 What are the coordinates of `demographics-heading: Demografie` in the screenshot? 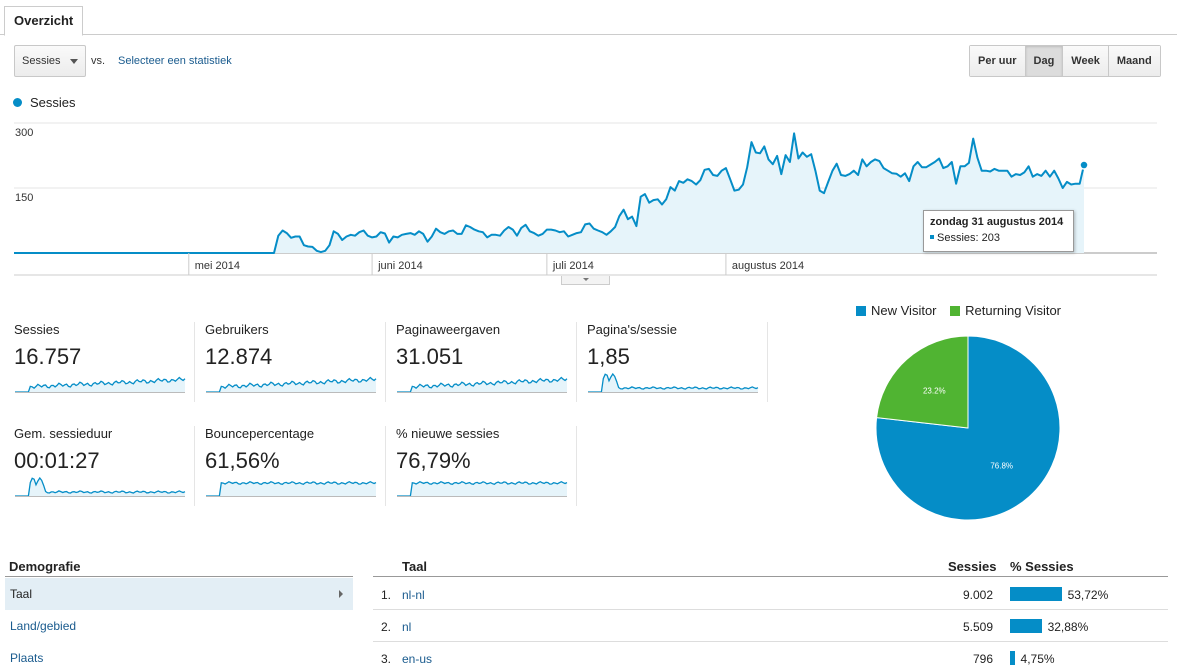 It's located at (45, 566).